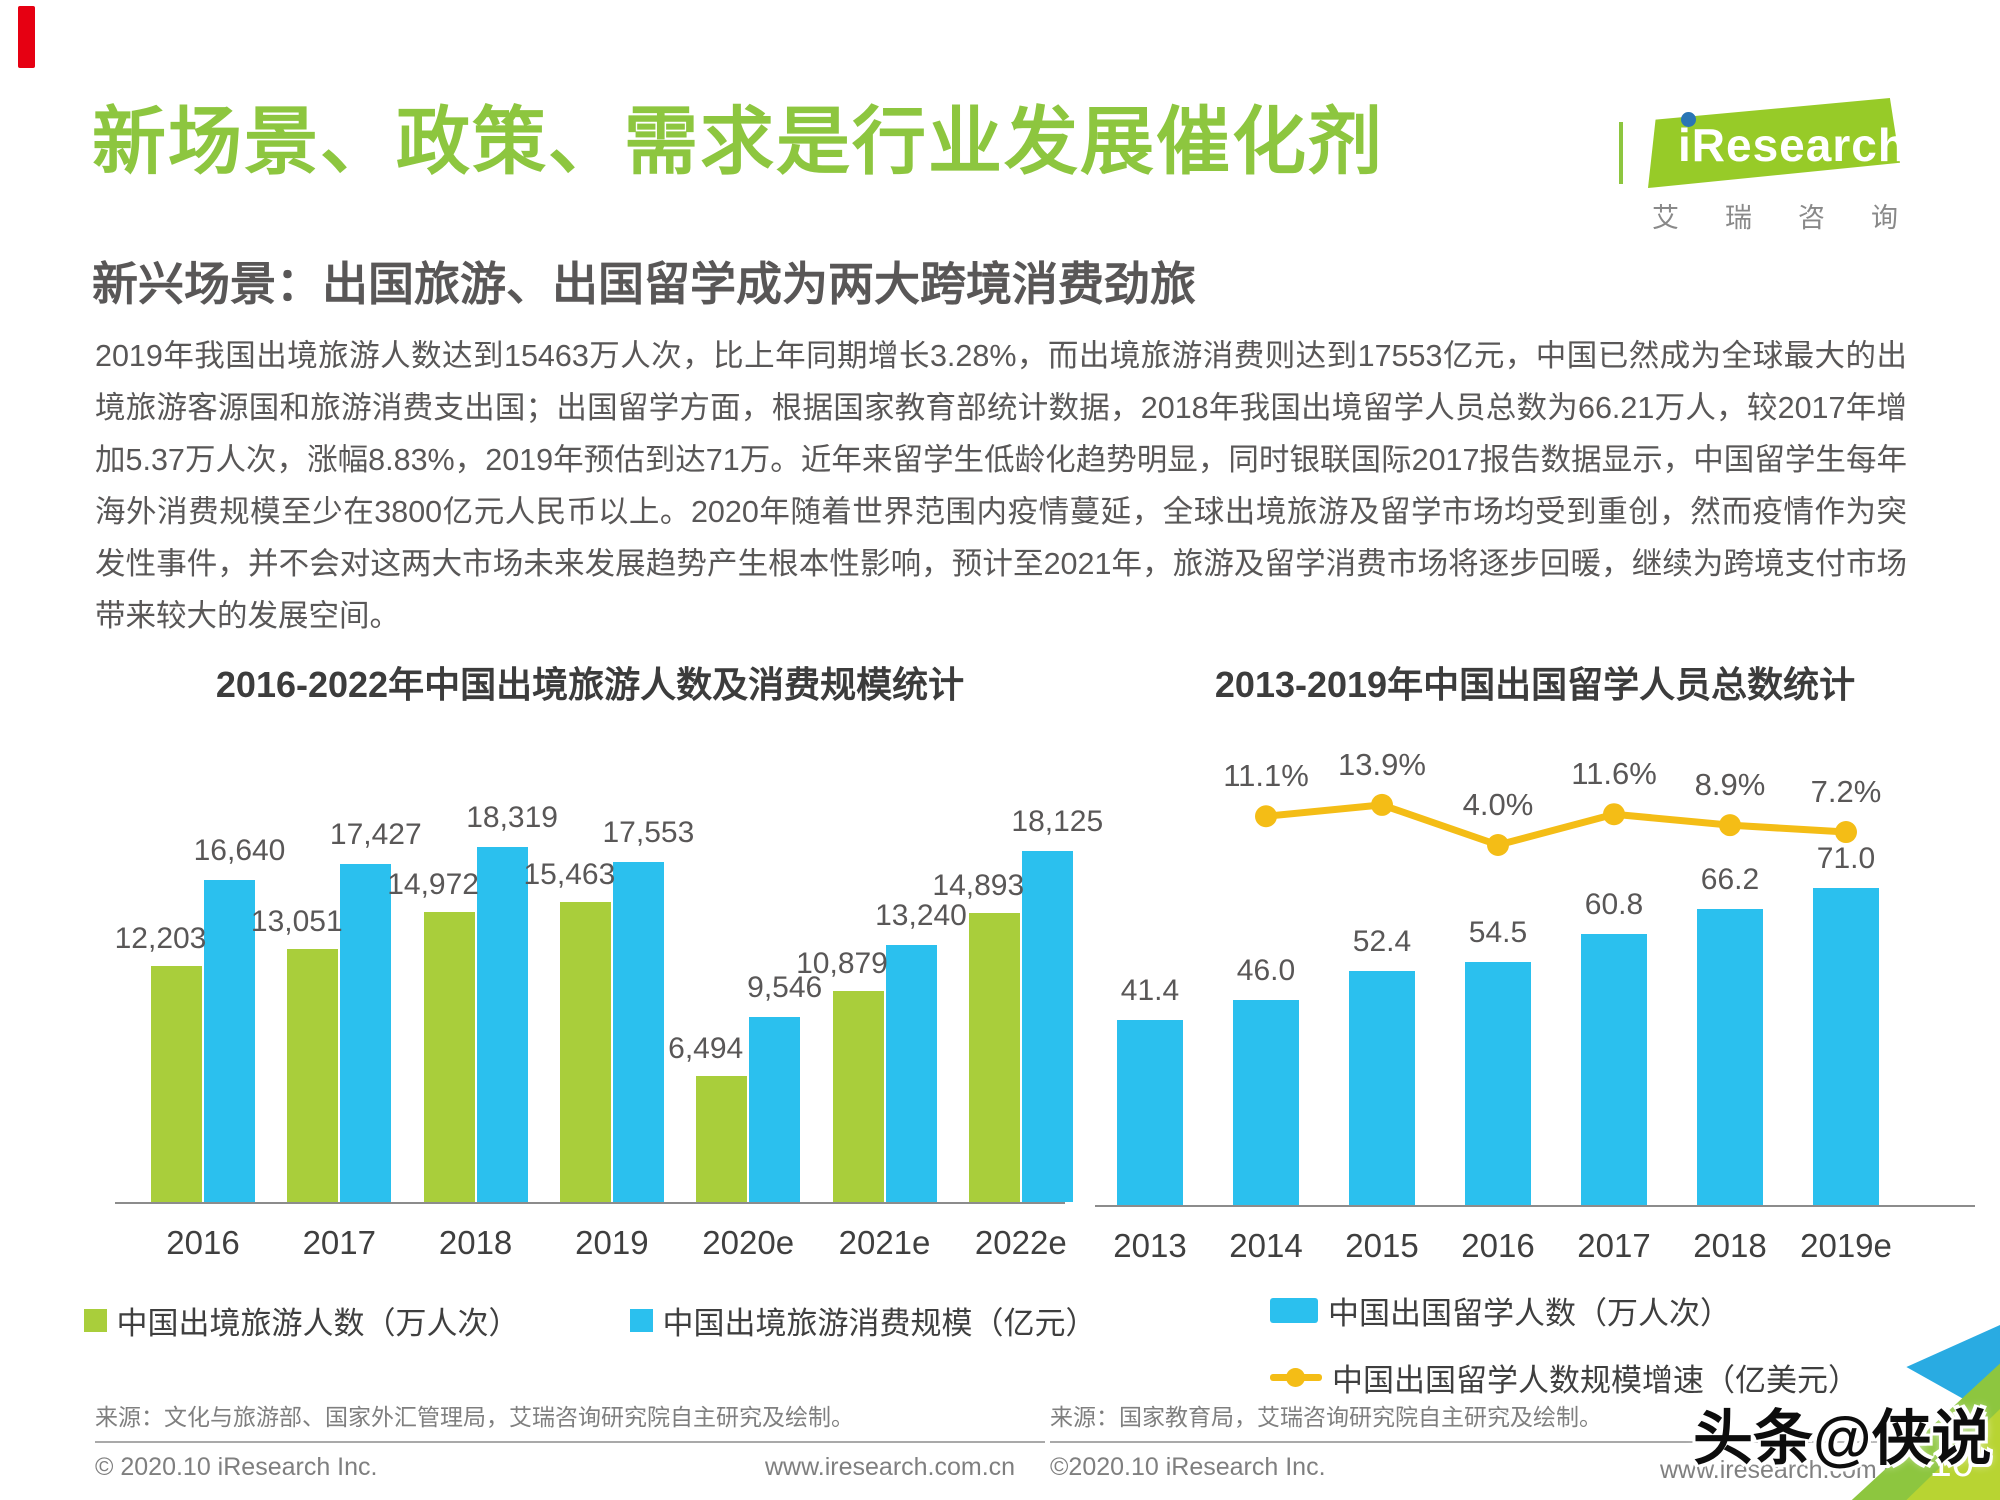 This screenshot has height=1500, width=2000. Describe the element at coordinates (1382, 941) in the screenshot. I see `bar-value-label: 52.4` at that location.